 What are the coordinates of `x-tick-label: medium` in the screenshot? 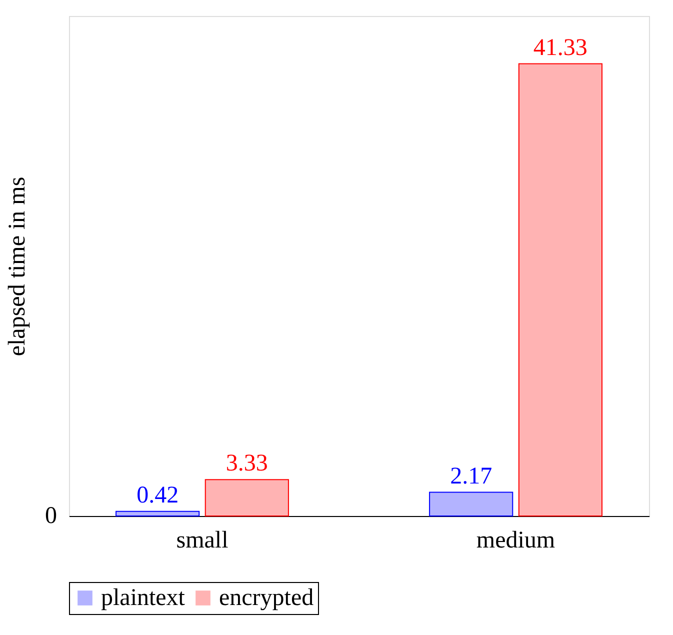 It's located at (516, 541).